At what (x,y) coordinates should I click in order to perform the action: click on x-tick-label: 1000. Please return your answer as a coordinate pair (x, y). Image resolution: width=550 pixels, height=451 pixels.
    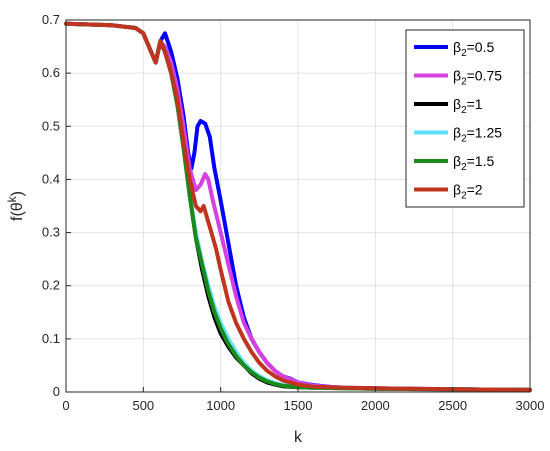
    Looking at the image, I should click on (220, 405).